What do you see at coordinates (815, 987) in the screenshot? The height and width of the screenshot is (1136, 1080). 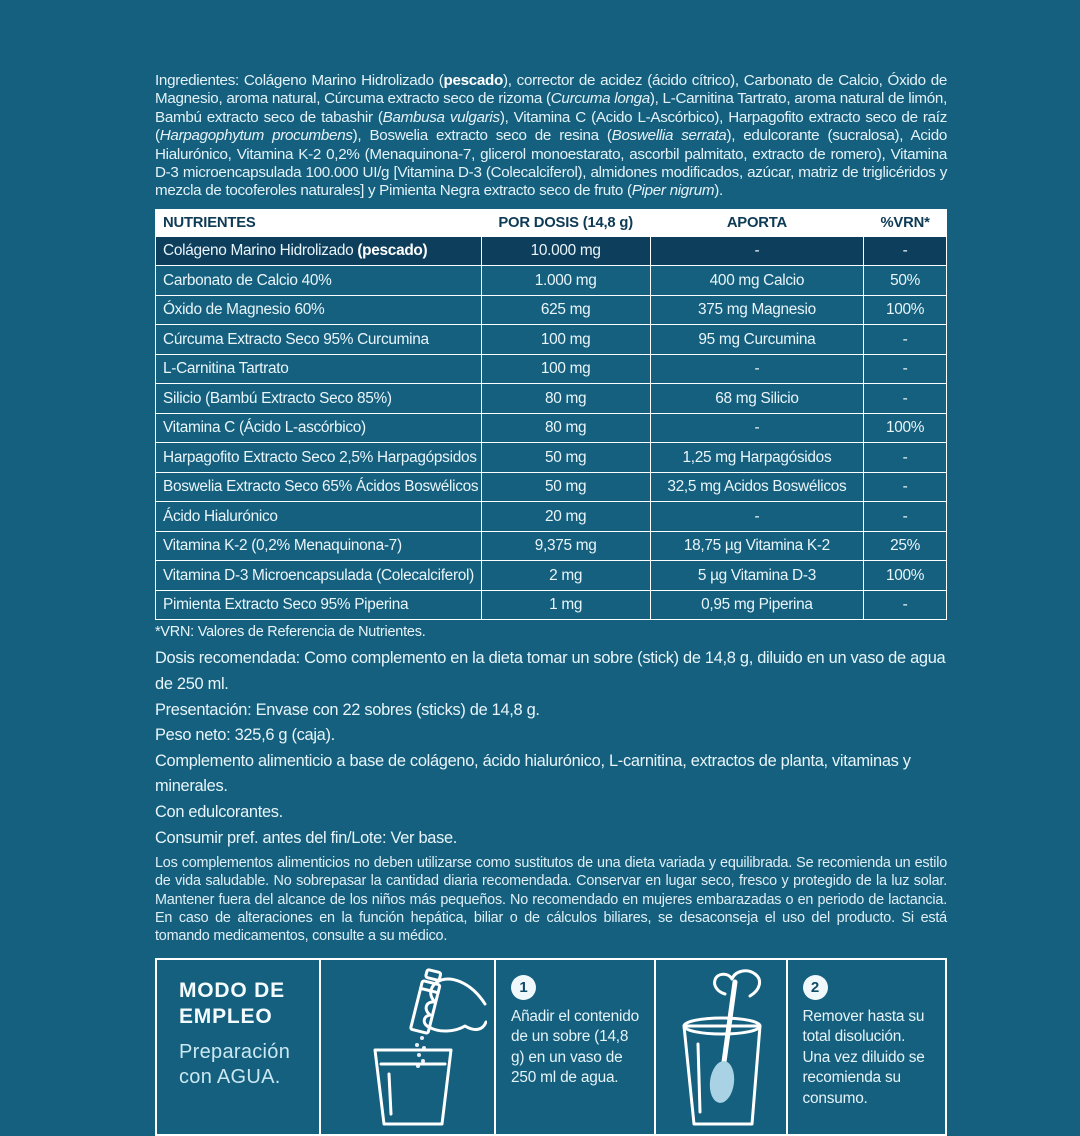 I see `step-2-badge: 2` at bounding box center [815, 987].